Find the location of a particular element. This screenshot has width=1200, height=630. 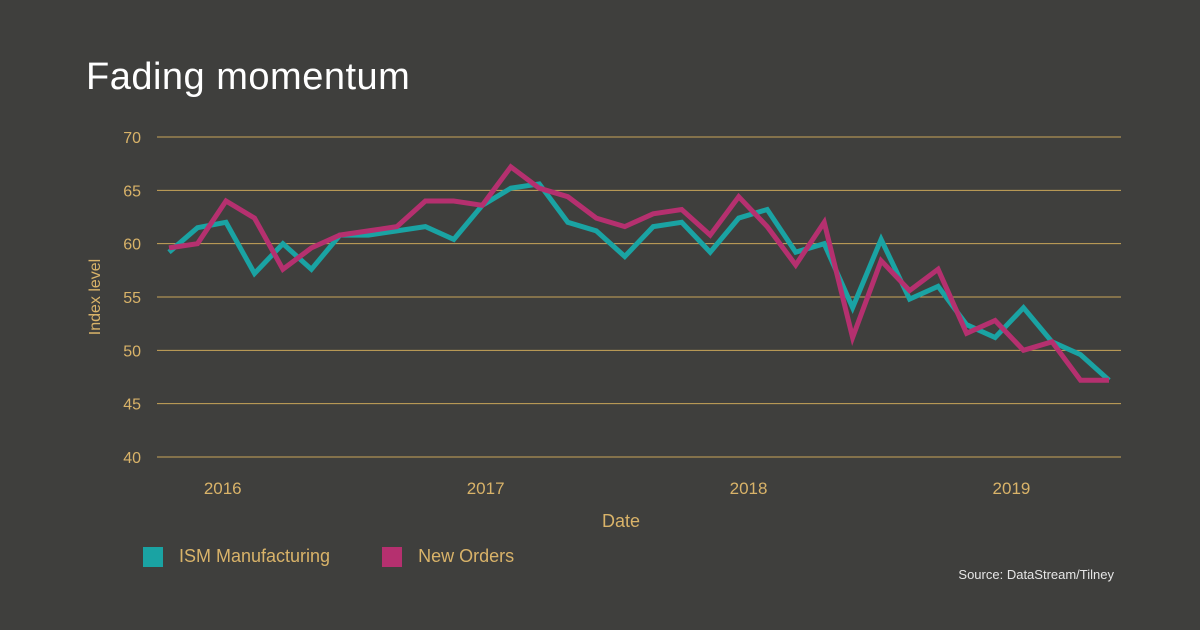

legend-swatch-new-orders is located at coordinates (392, 556).